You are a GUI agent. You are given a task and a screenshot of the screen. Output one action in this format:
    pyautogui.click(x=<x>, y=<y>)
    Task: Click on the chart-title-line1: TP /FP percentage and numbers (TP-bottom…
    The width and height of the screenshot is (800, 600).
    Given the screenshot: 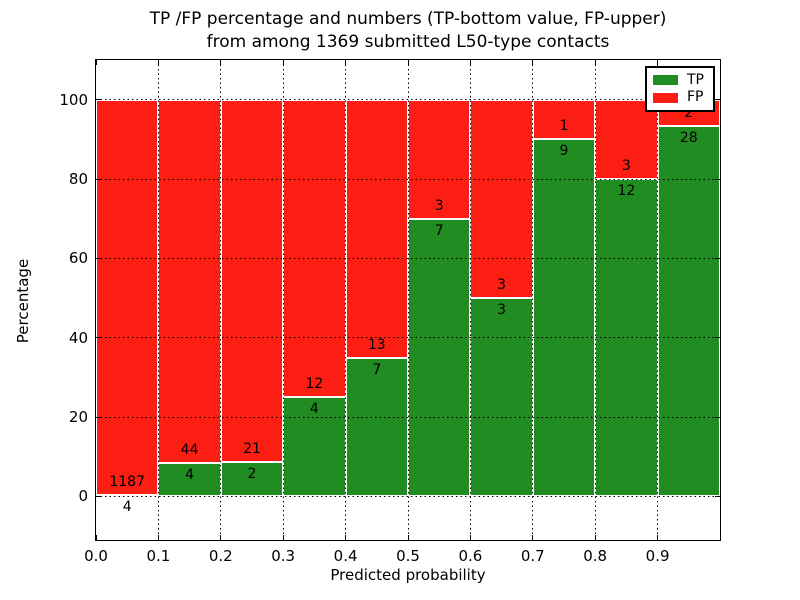 What is the action you would take?
    pyautogui.click(x=408, y=19)
    